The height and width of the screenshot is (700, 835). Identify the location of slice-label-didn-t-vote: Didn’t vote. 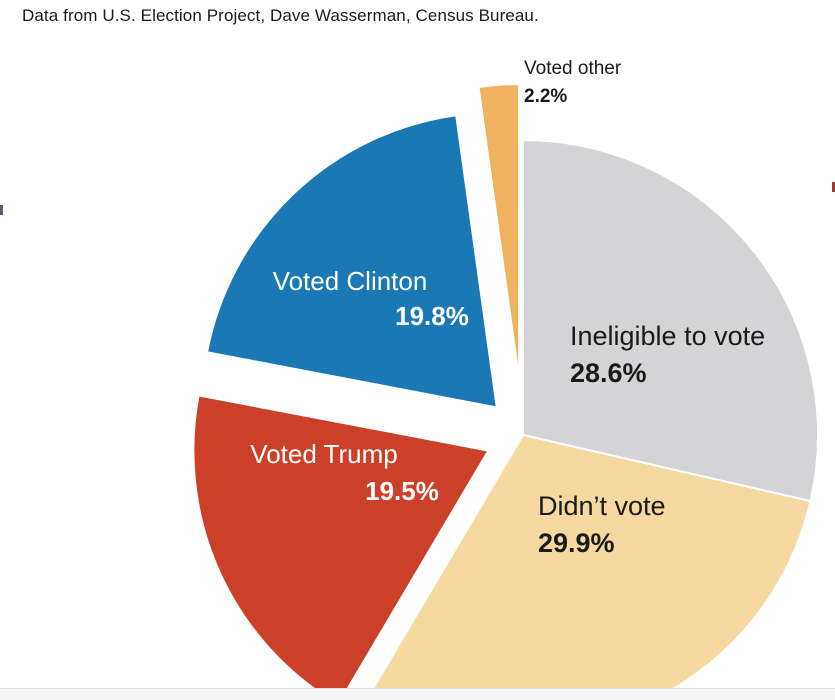
(602, 506).